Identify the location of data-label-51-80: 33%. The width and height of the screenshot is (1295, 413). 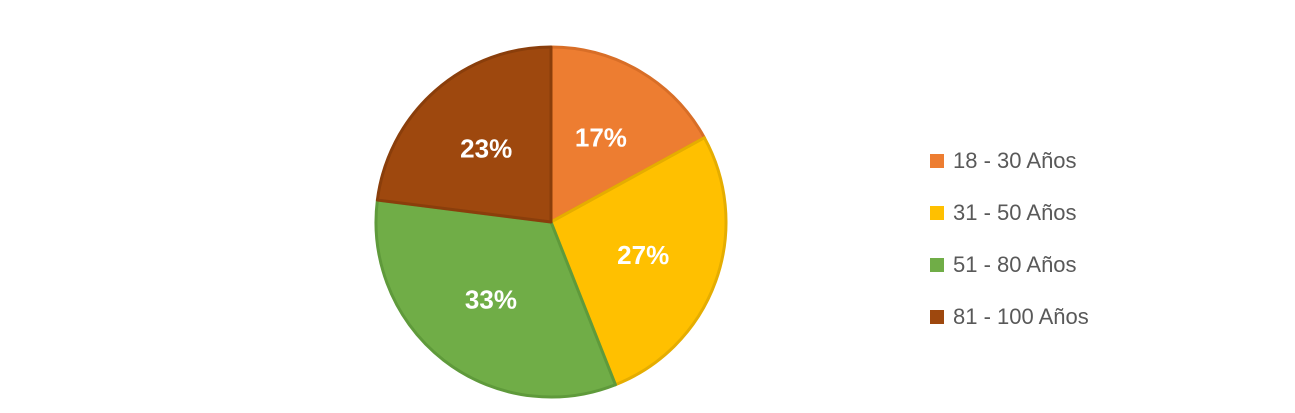
(491, 299).